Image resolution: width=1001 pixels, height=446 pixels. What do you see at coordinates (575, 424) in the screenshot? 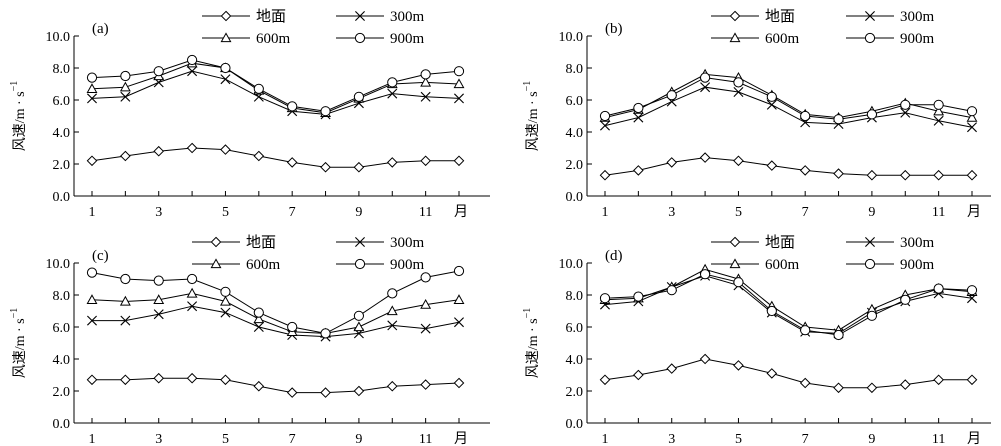
I see `y-tick-label: 0.0` at bounding box center [575, 424].